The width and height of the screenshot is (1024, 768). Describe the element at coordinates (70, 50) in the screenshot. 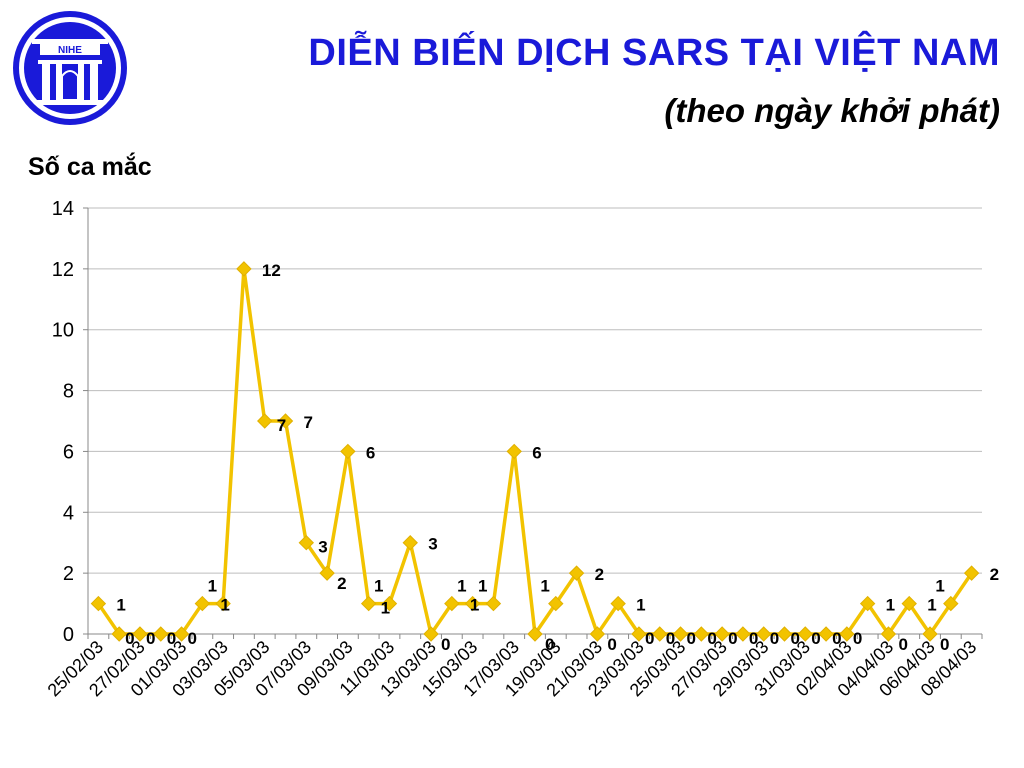

I see `logo-text: NIHE` at that location.